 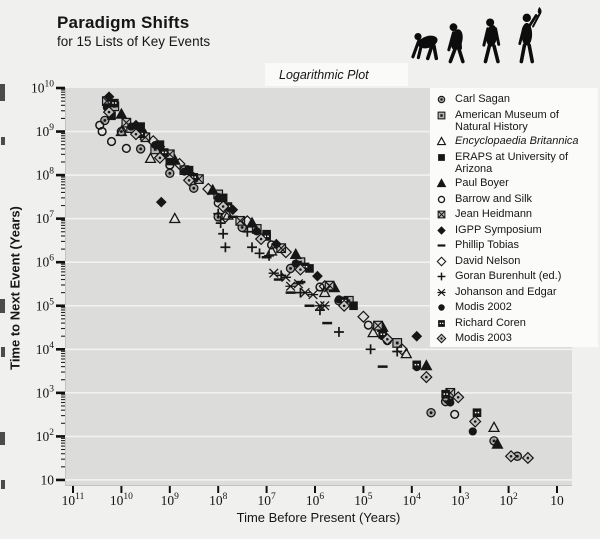 What do you see at coordinates (491, 41) in the screenshot?
I see `early-human-silhouette` at bounding box center [491, 41].